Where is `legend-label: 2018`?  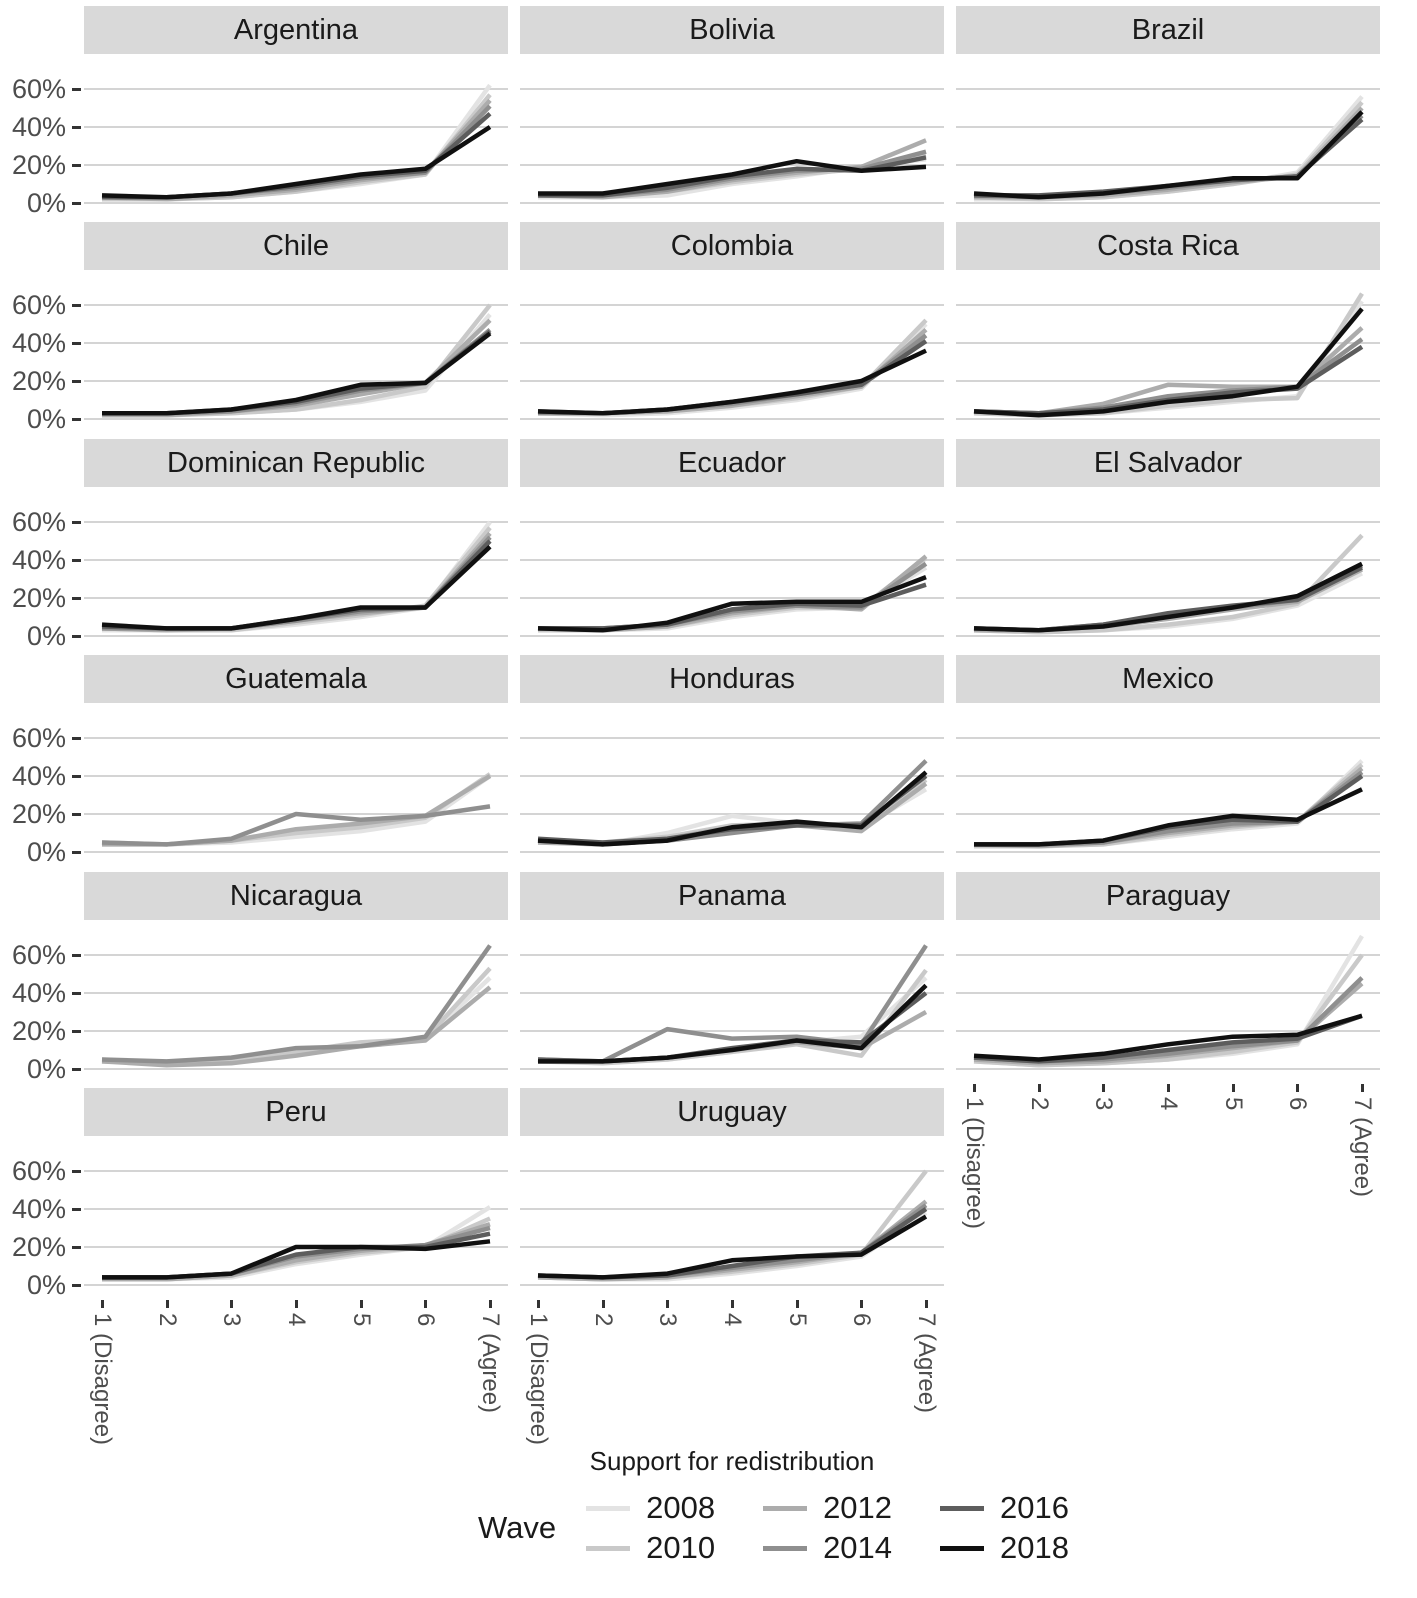 legend-label: 2018 is located at coordinates (1034, 1547).